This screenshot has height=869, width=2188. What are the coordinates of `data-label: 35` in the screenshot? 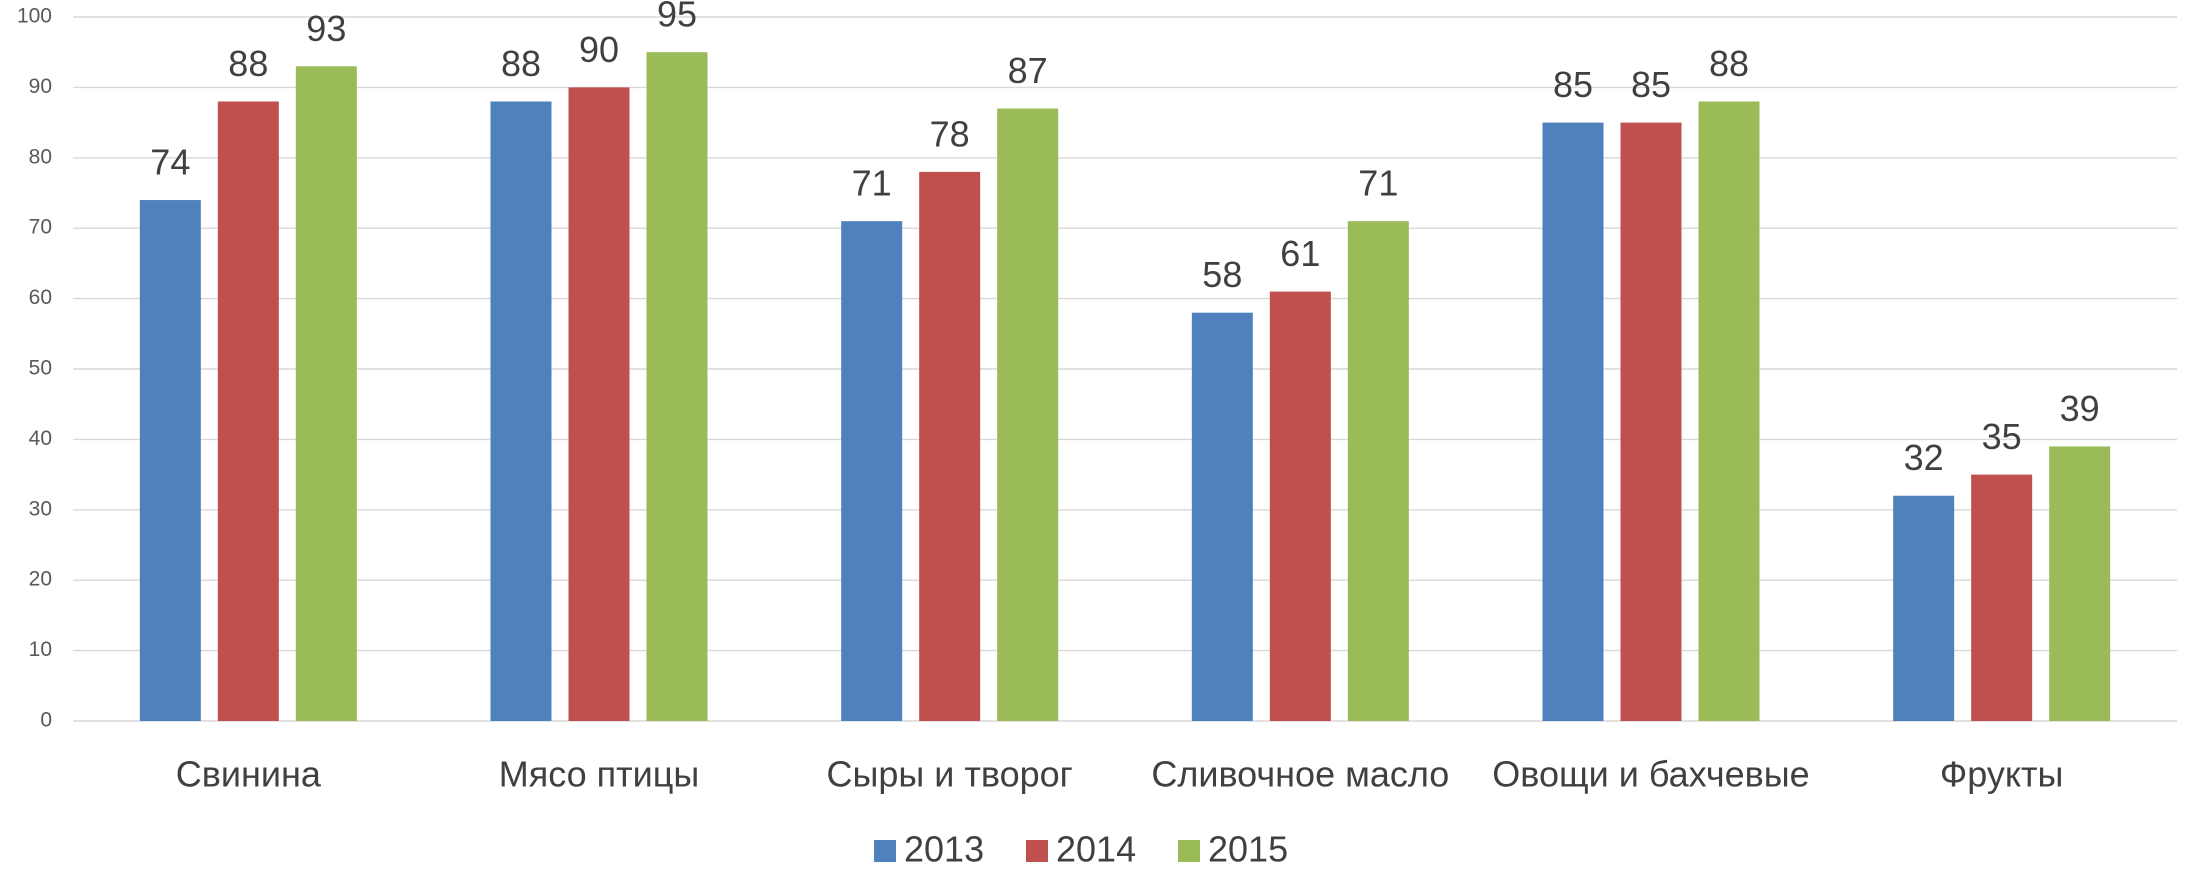 It's located at (2002, 436).